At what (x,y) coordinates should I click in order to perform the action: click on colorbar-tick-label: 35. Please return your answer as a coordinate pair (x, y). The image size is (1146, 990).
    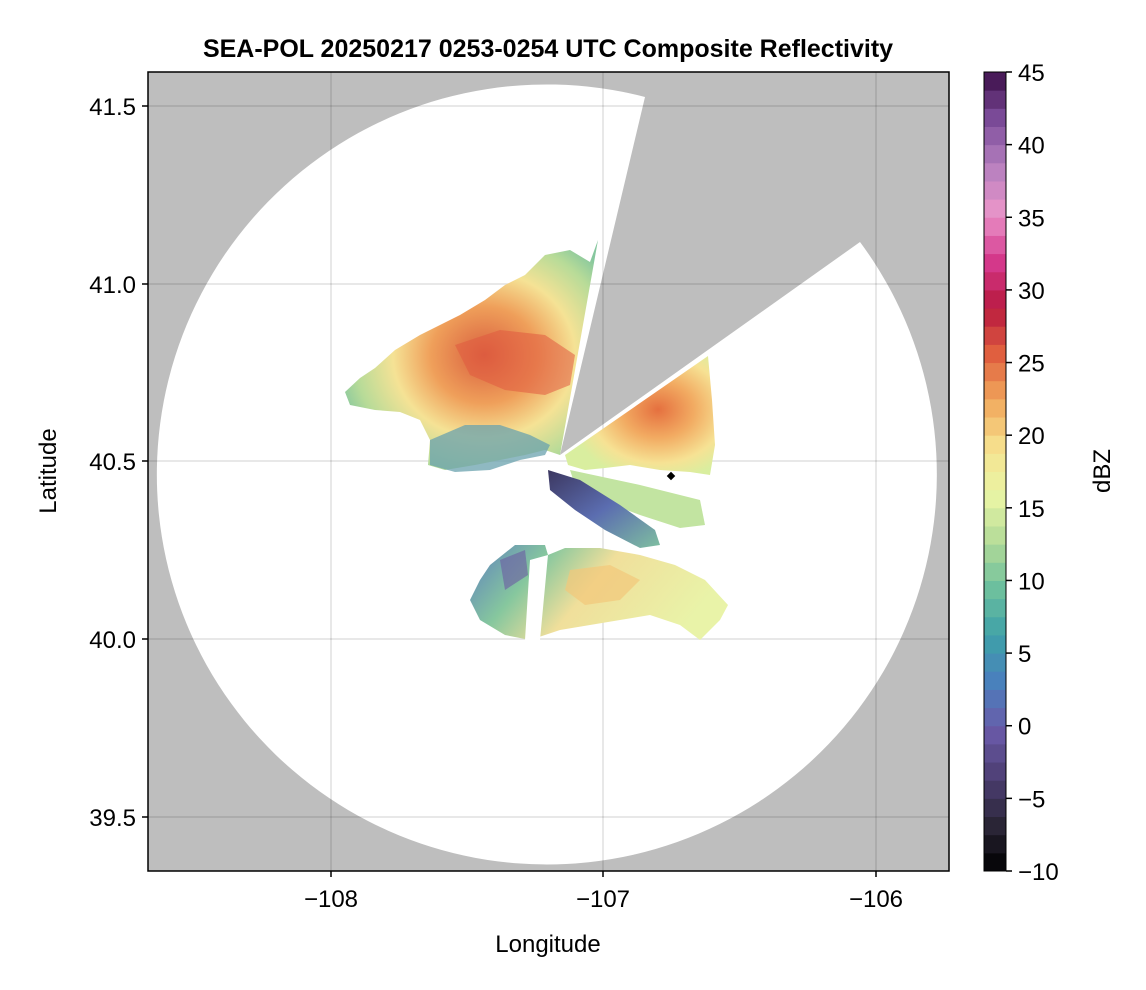
    Looking at the image, I should click on (1031, 218).